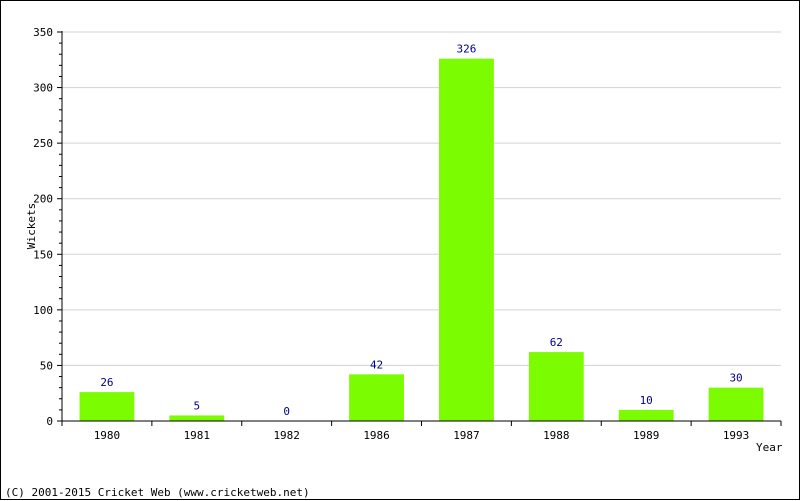 Image resolution: width=800 pixels, height=501 pixels. What do you see at coordinates (556, 386) in the screenshot?
I see `bar-1988` at bounding box center [556, 386].